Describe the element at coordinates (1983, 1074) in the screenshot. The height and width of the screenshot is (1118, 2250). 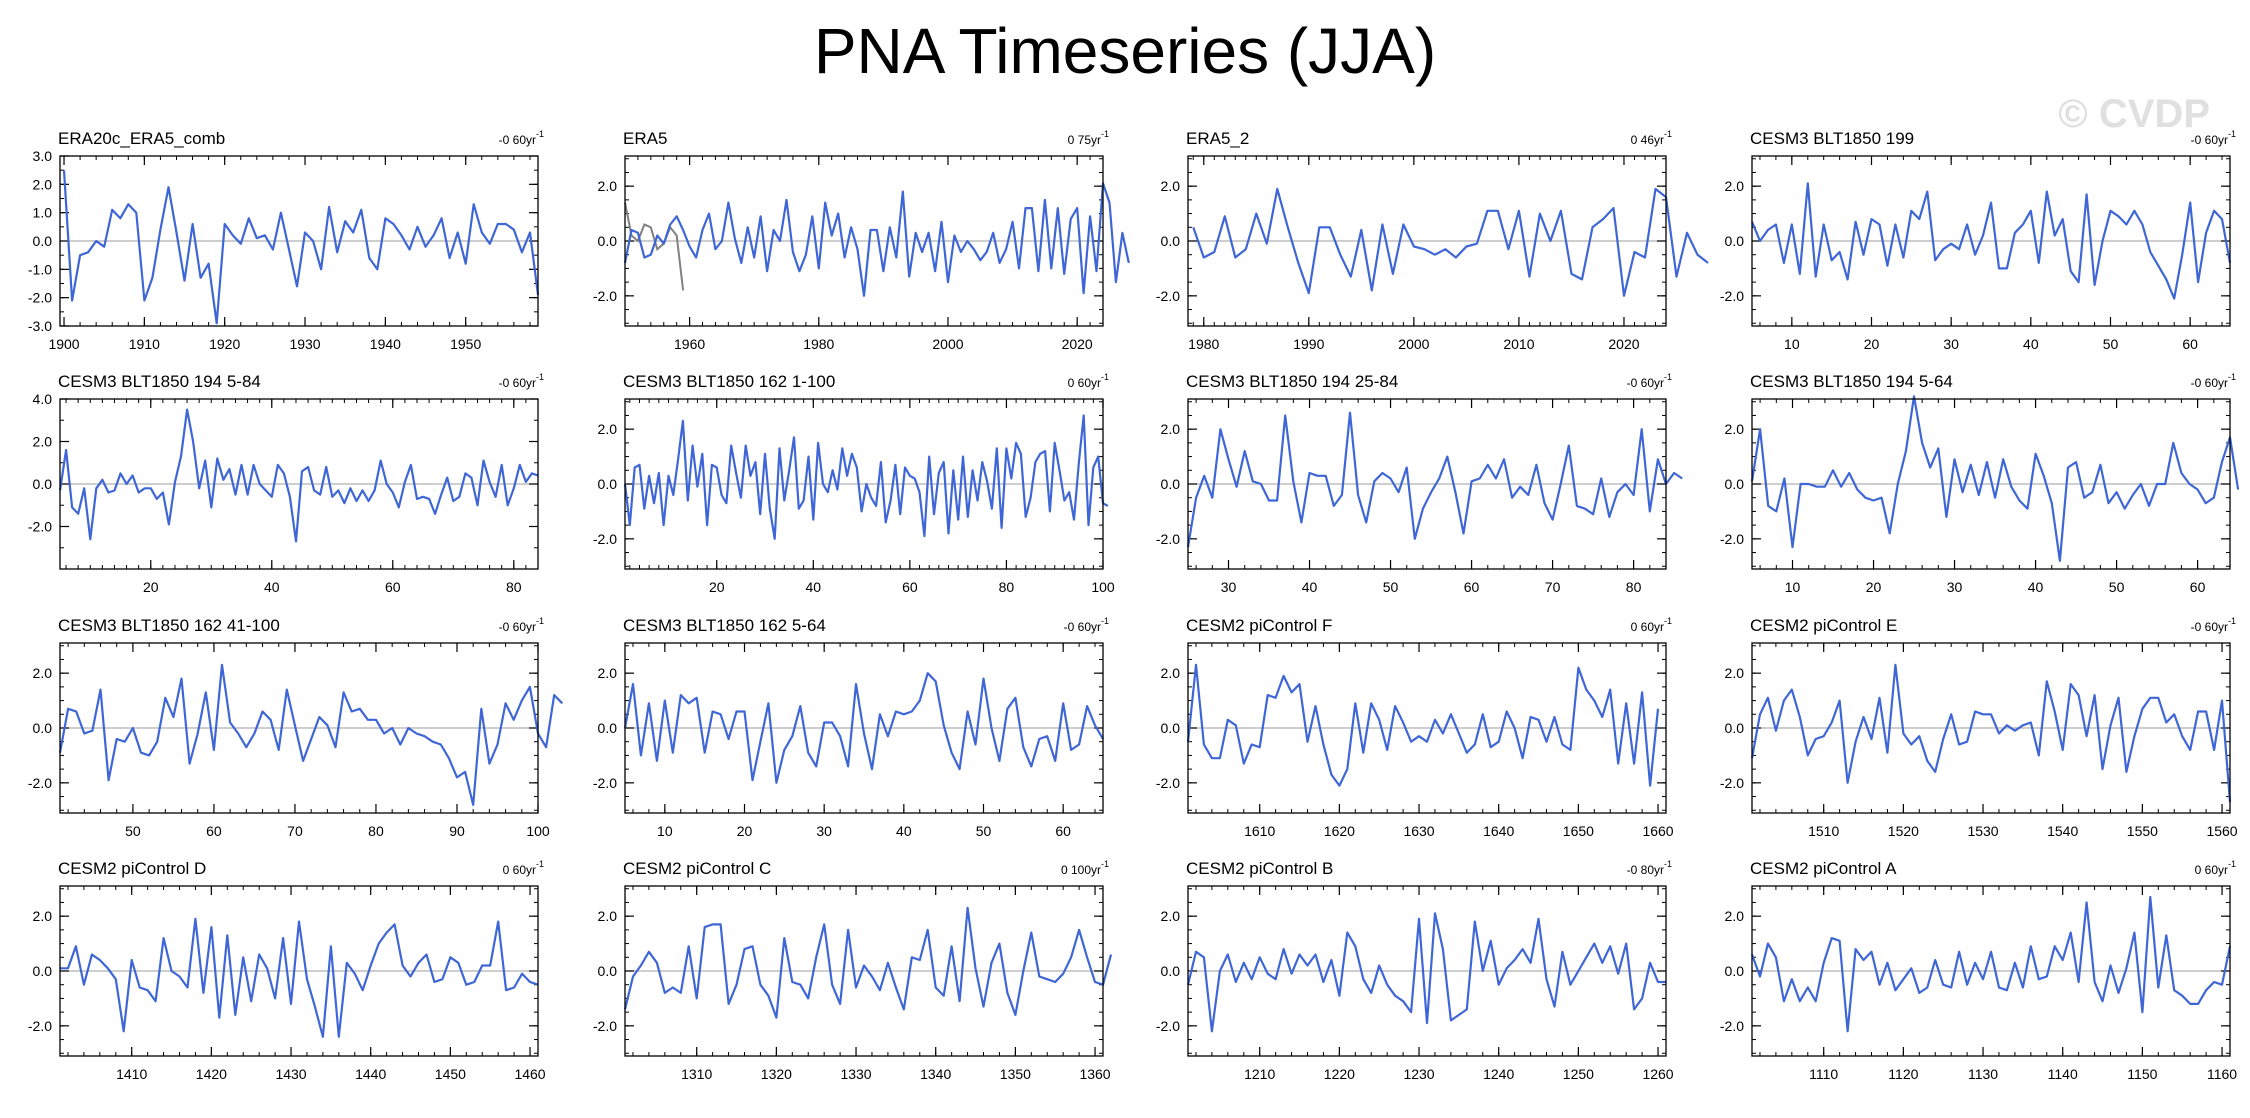
I see `x-tick-label: 1130` at that location.